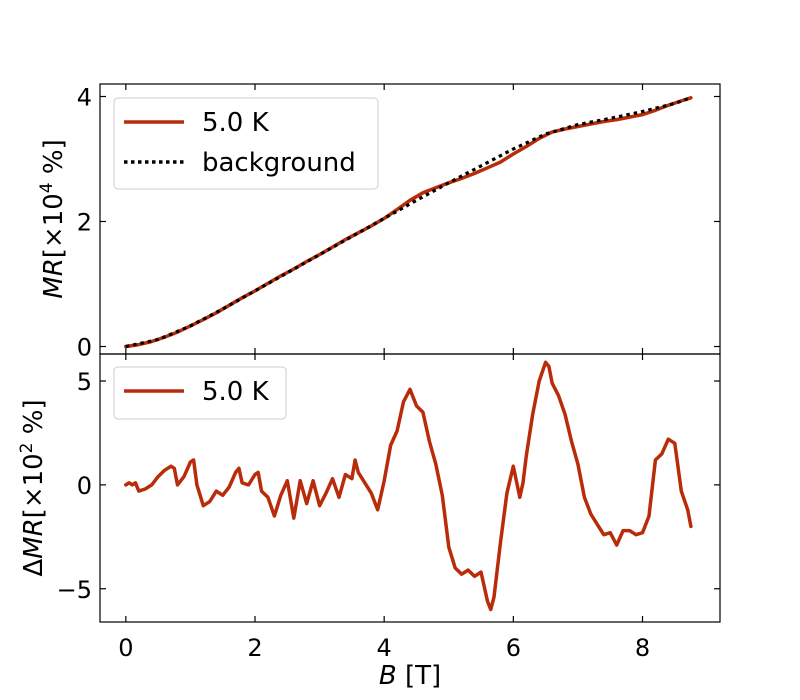 Image resolution: width=800 pixels, height=700 pixels. I want to click on top-y-tick-label: 2, so click(84, 223).